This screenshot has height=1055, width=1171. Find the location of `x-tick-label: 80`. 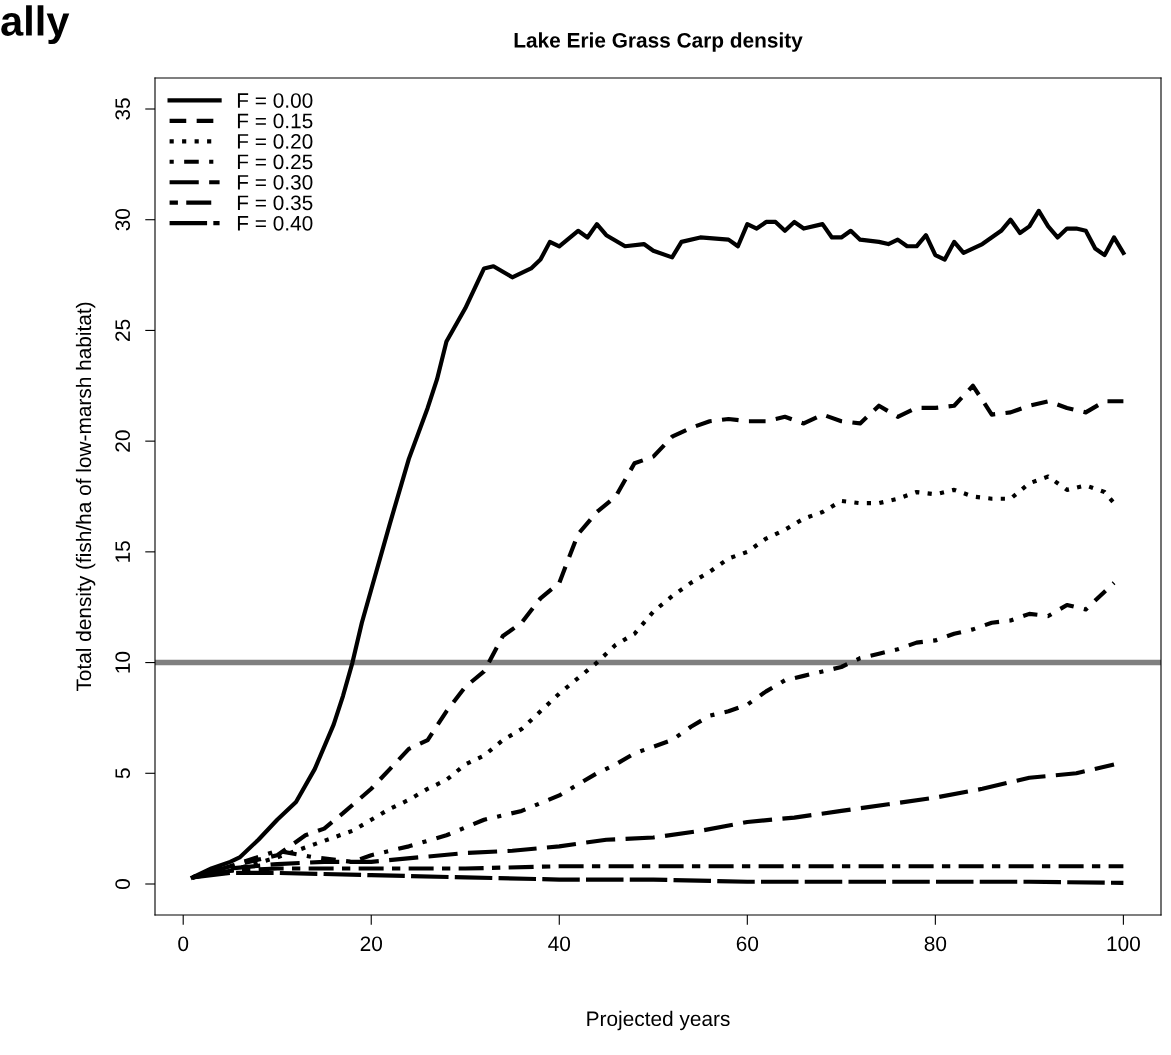

x-tick-label: 80 is located at coordinates (935, 944).